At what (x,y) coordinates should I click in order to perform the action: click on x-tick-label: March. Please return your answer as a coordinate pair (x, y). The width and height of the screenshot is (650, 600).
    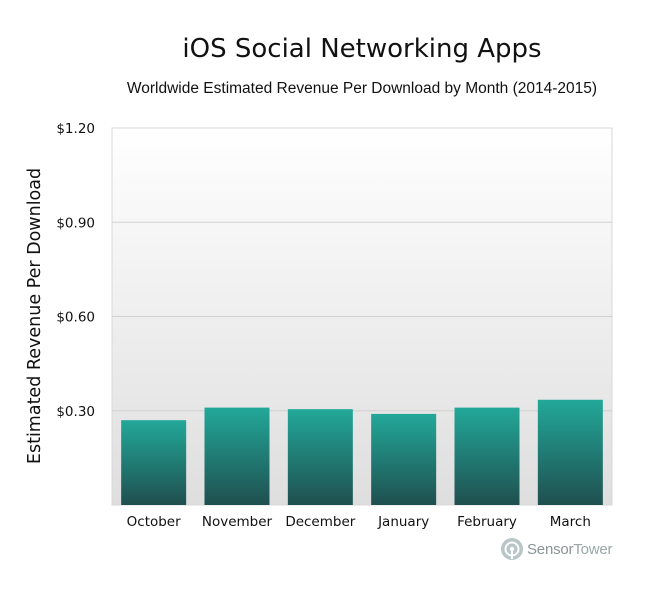
    Looking at the image, I should click on (570, 522).